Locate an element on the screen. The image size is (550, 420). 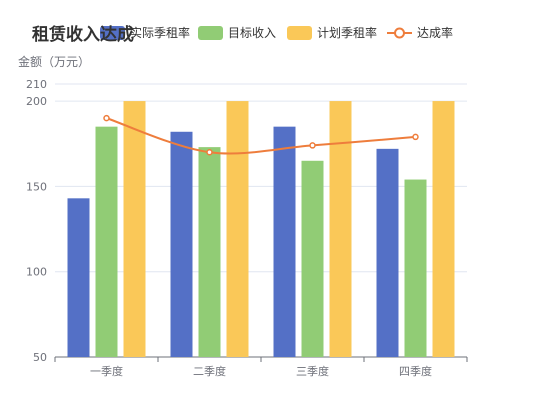
x-tick-label: 二季度 is located at coordinates (209, 371).